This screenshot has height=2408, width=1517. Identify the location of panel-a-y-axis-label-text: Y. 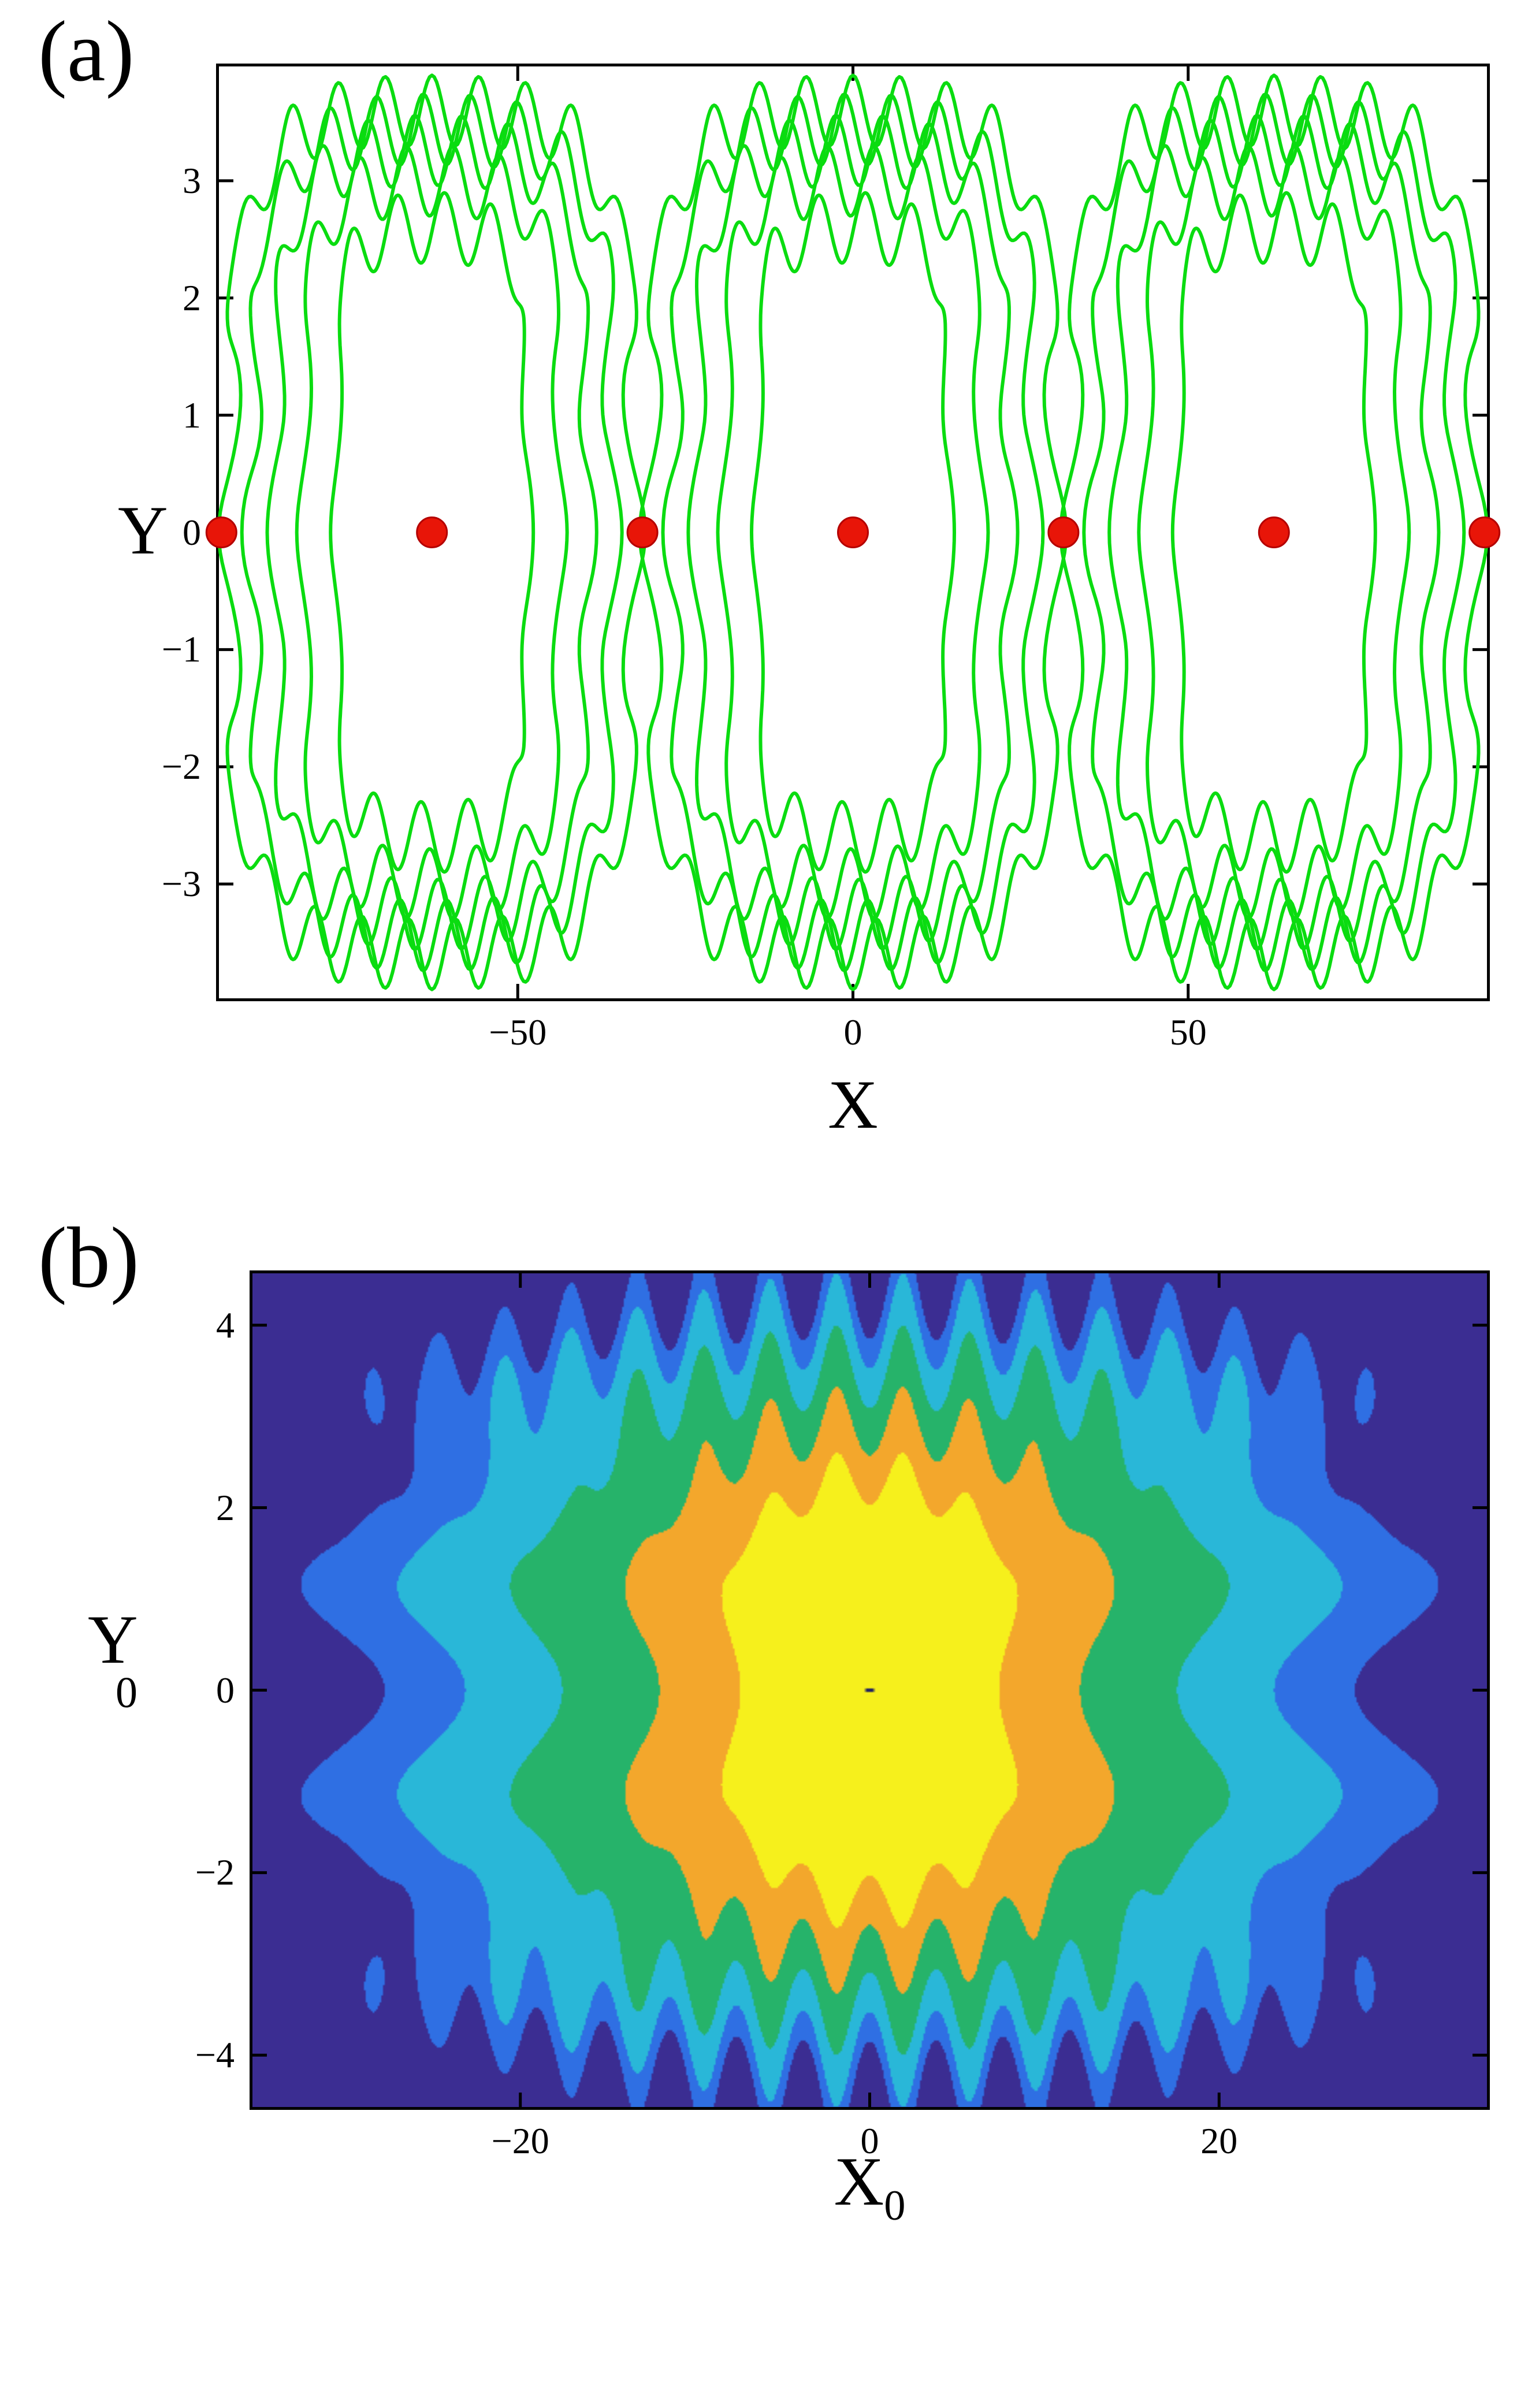
(143, 530).